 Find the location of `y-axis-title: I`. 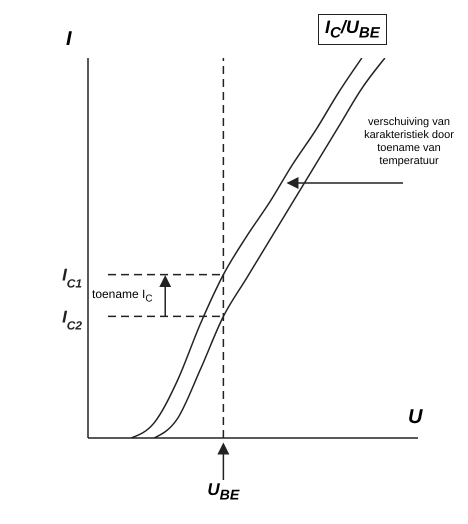

y-axis-title: I is located at coordinates (69, 39).